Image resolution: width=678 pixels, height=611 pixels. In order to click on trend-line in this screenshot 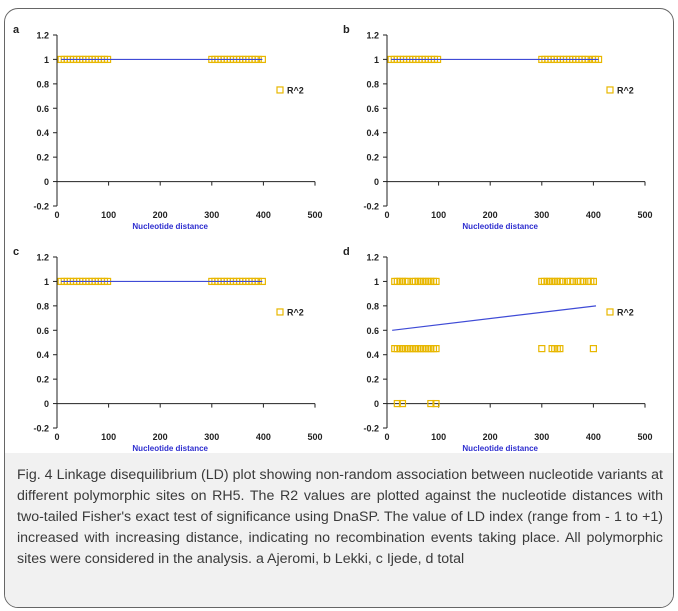, I will do `click(494, 318)`.